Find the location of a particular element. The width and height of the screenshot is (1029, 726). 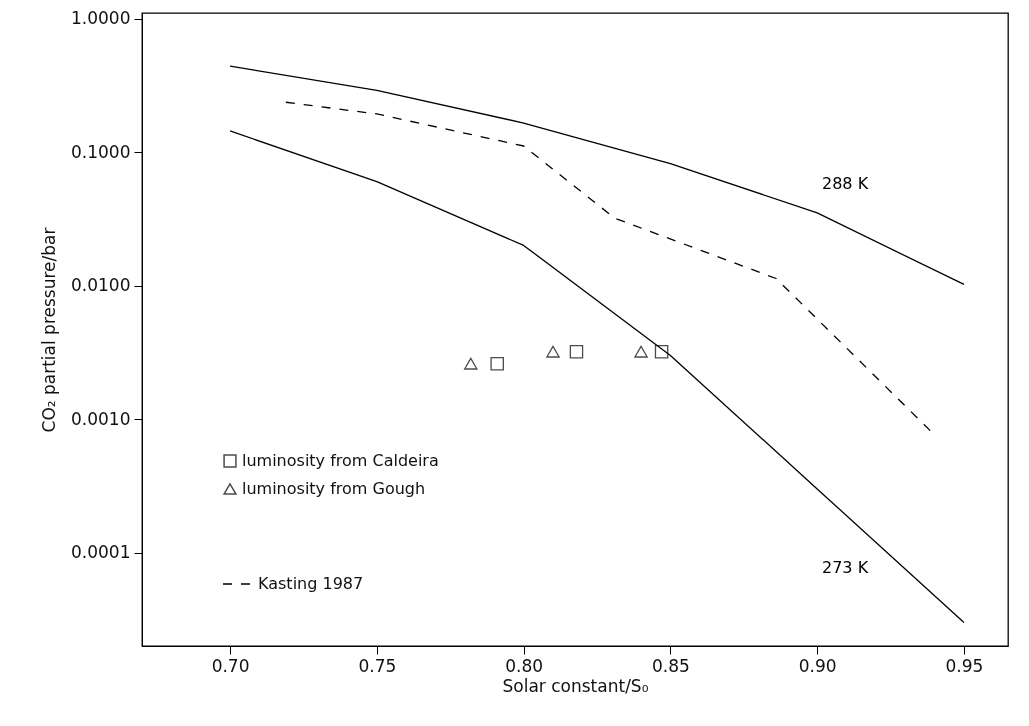

x-tick-label: 0.70 is located at coordinates (230, 665).